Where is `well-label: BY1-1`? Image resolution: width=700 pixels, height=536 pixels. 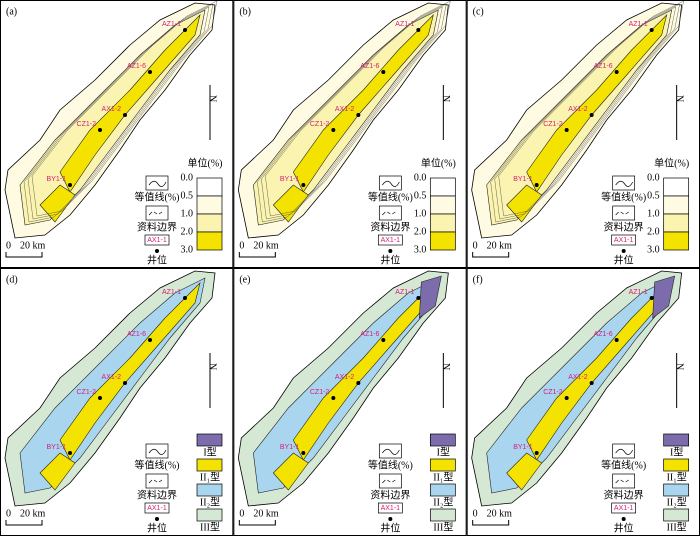
well-label: BY1-1 is located at coordinates (290, 179).